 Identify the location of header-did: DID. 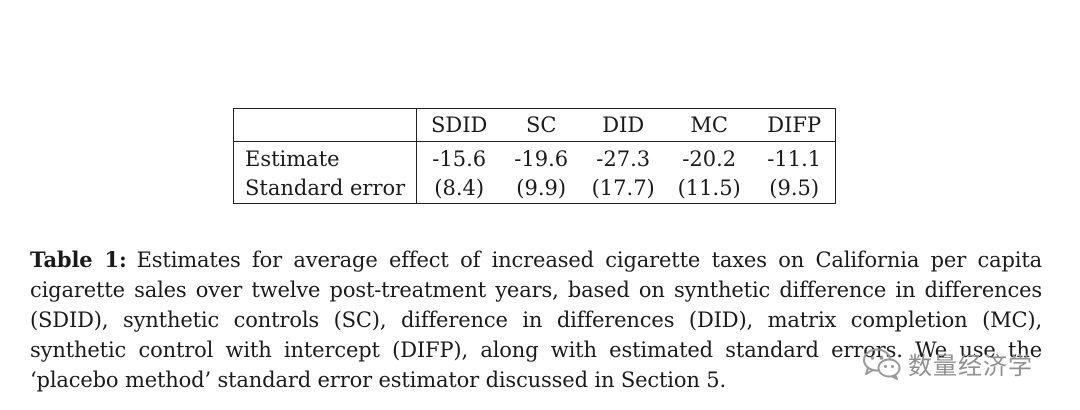
(623, 125).